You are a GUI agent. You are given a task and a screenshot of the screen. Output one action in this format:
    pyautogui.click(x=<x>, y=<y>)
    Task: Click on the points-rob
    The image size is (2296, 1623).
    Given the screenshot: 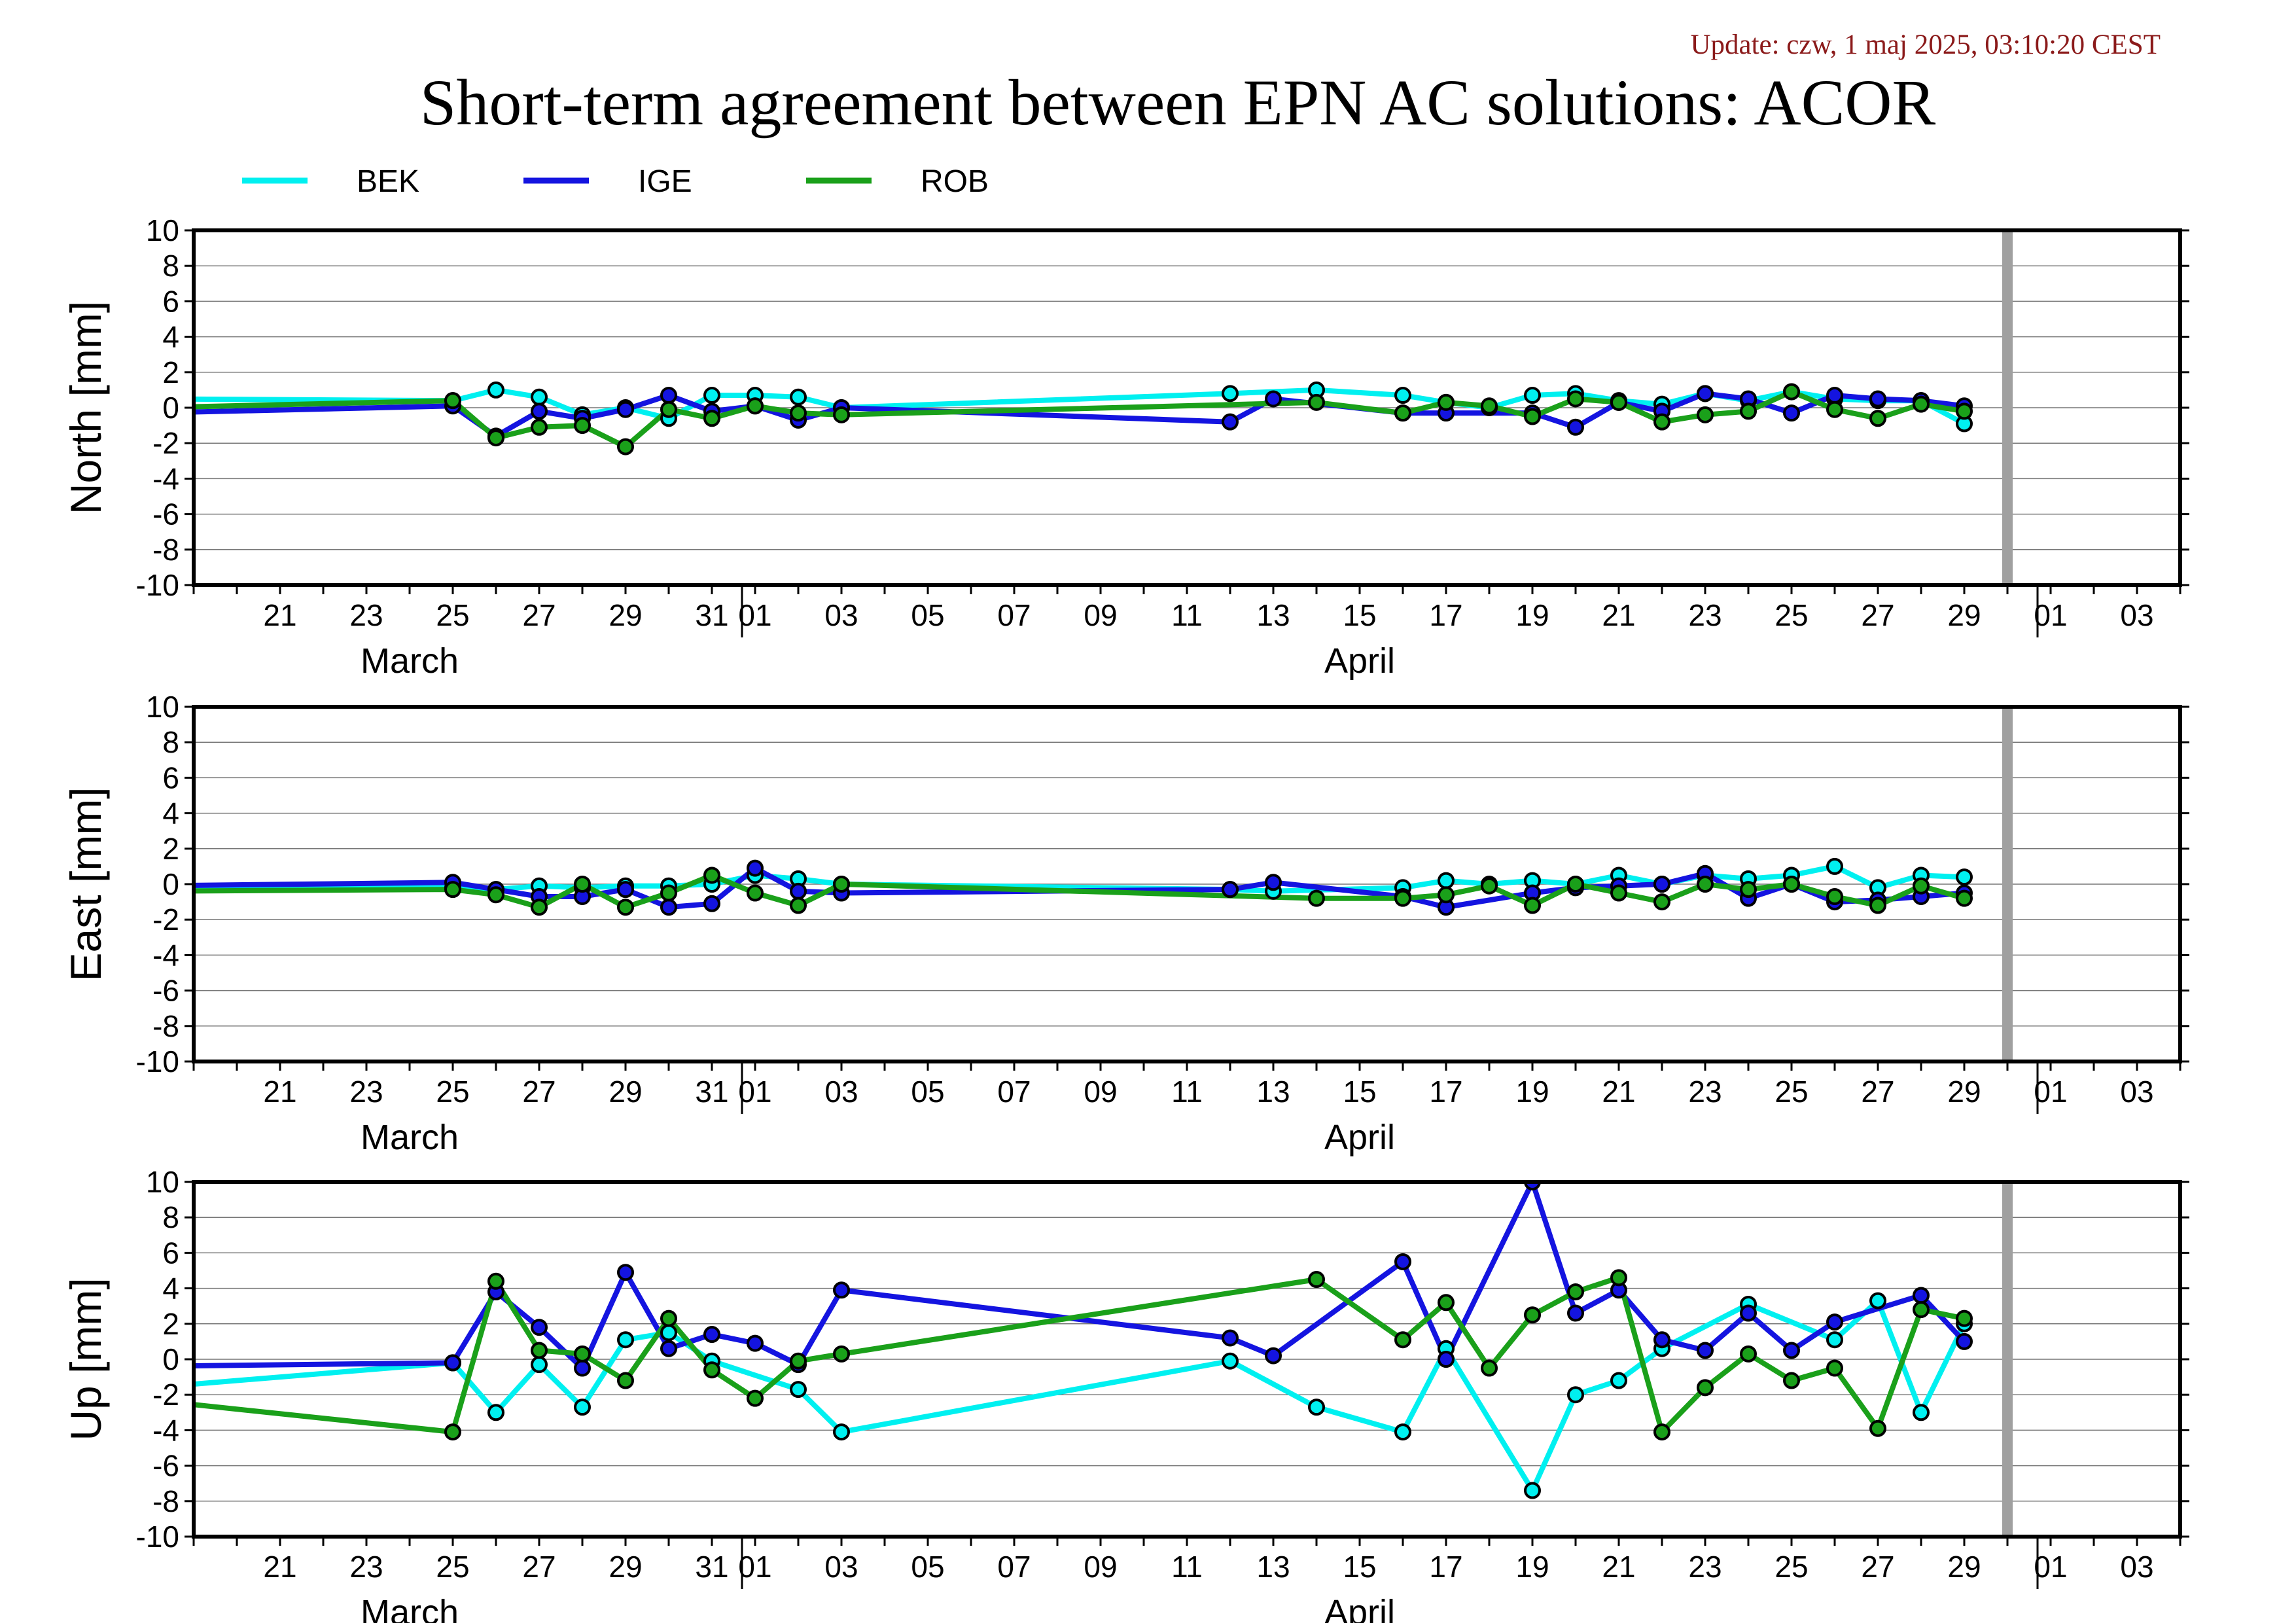 What is the action you would take?
    pyautogui.click(x=1208, y=1355)
    